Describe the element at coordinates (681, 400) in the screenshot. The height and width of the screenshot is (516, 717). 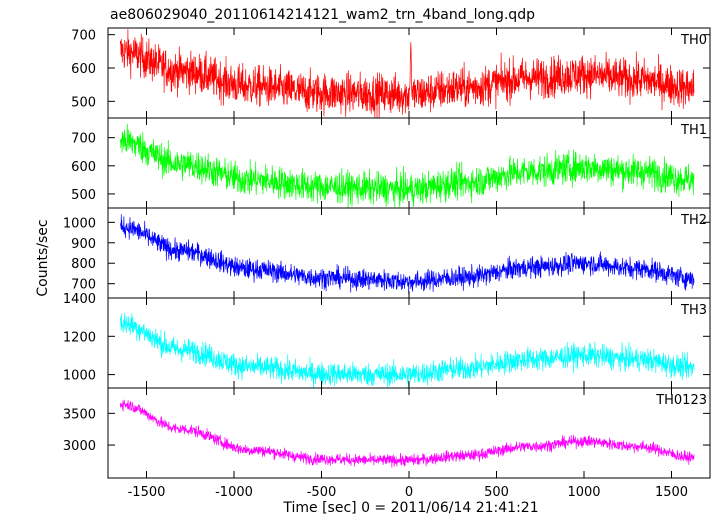
I see `panel-label-th0123: TH0123` at that location.